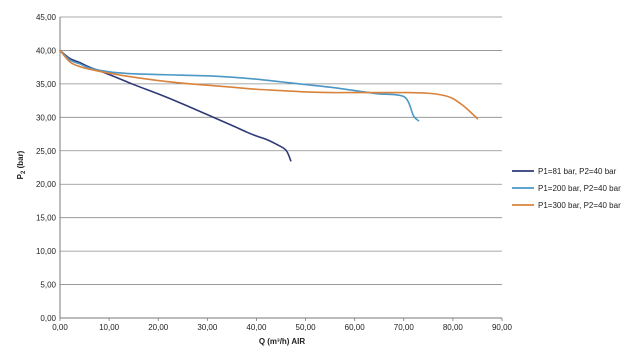 The image size is (622, 353). What do you see at coordinates (579, 205) in the screenshot?
I see `legend-label-3: P1=300 bar, P2=40 bar` at bounding box center [579, 205].